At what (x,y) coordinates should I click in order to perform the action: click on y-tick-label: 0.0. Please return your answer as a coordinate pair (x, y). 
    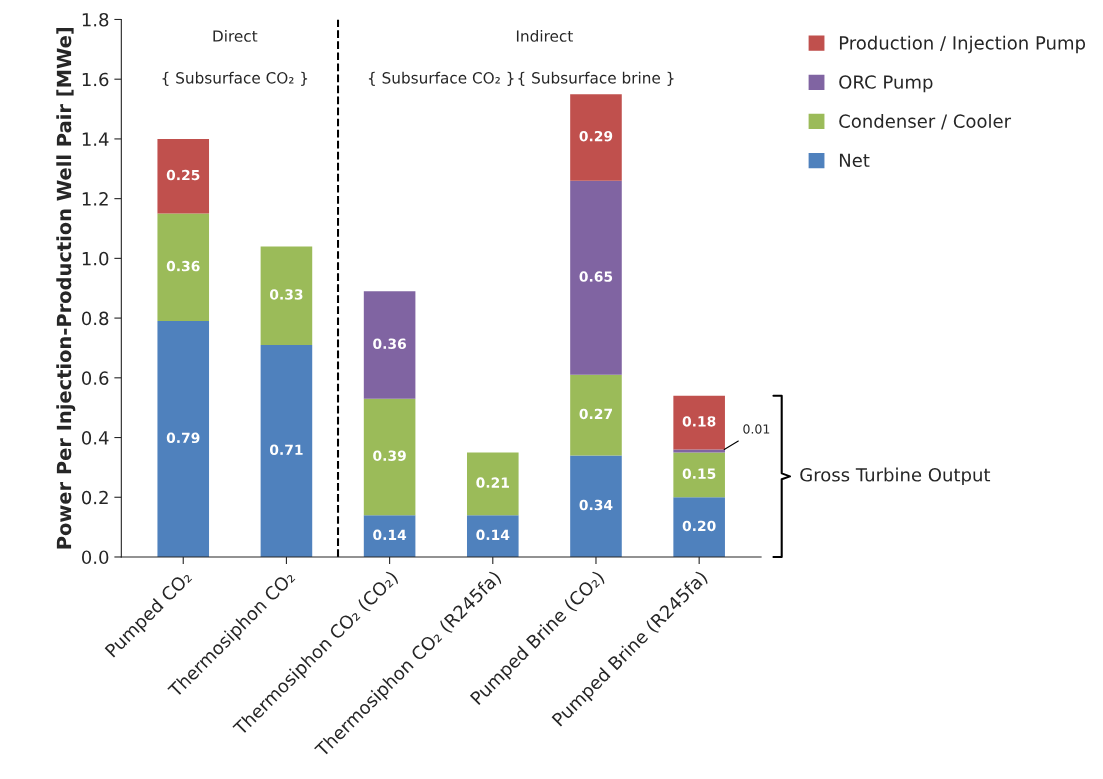
    Looking at the image, I should click on (95, 557).